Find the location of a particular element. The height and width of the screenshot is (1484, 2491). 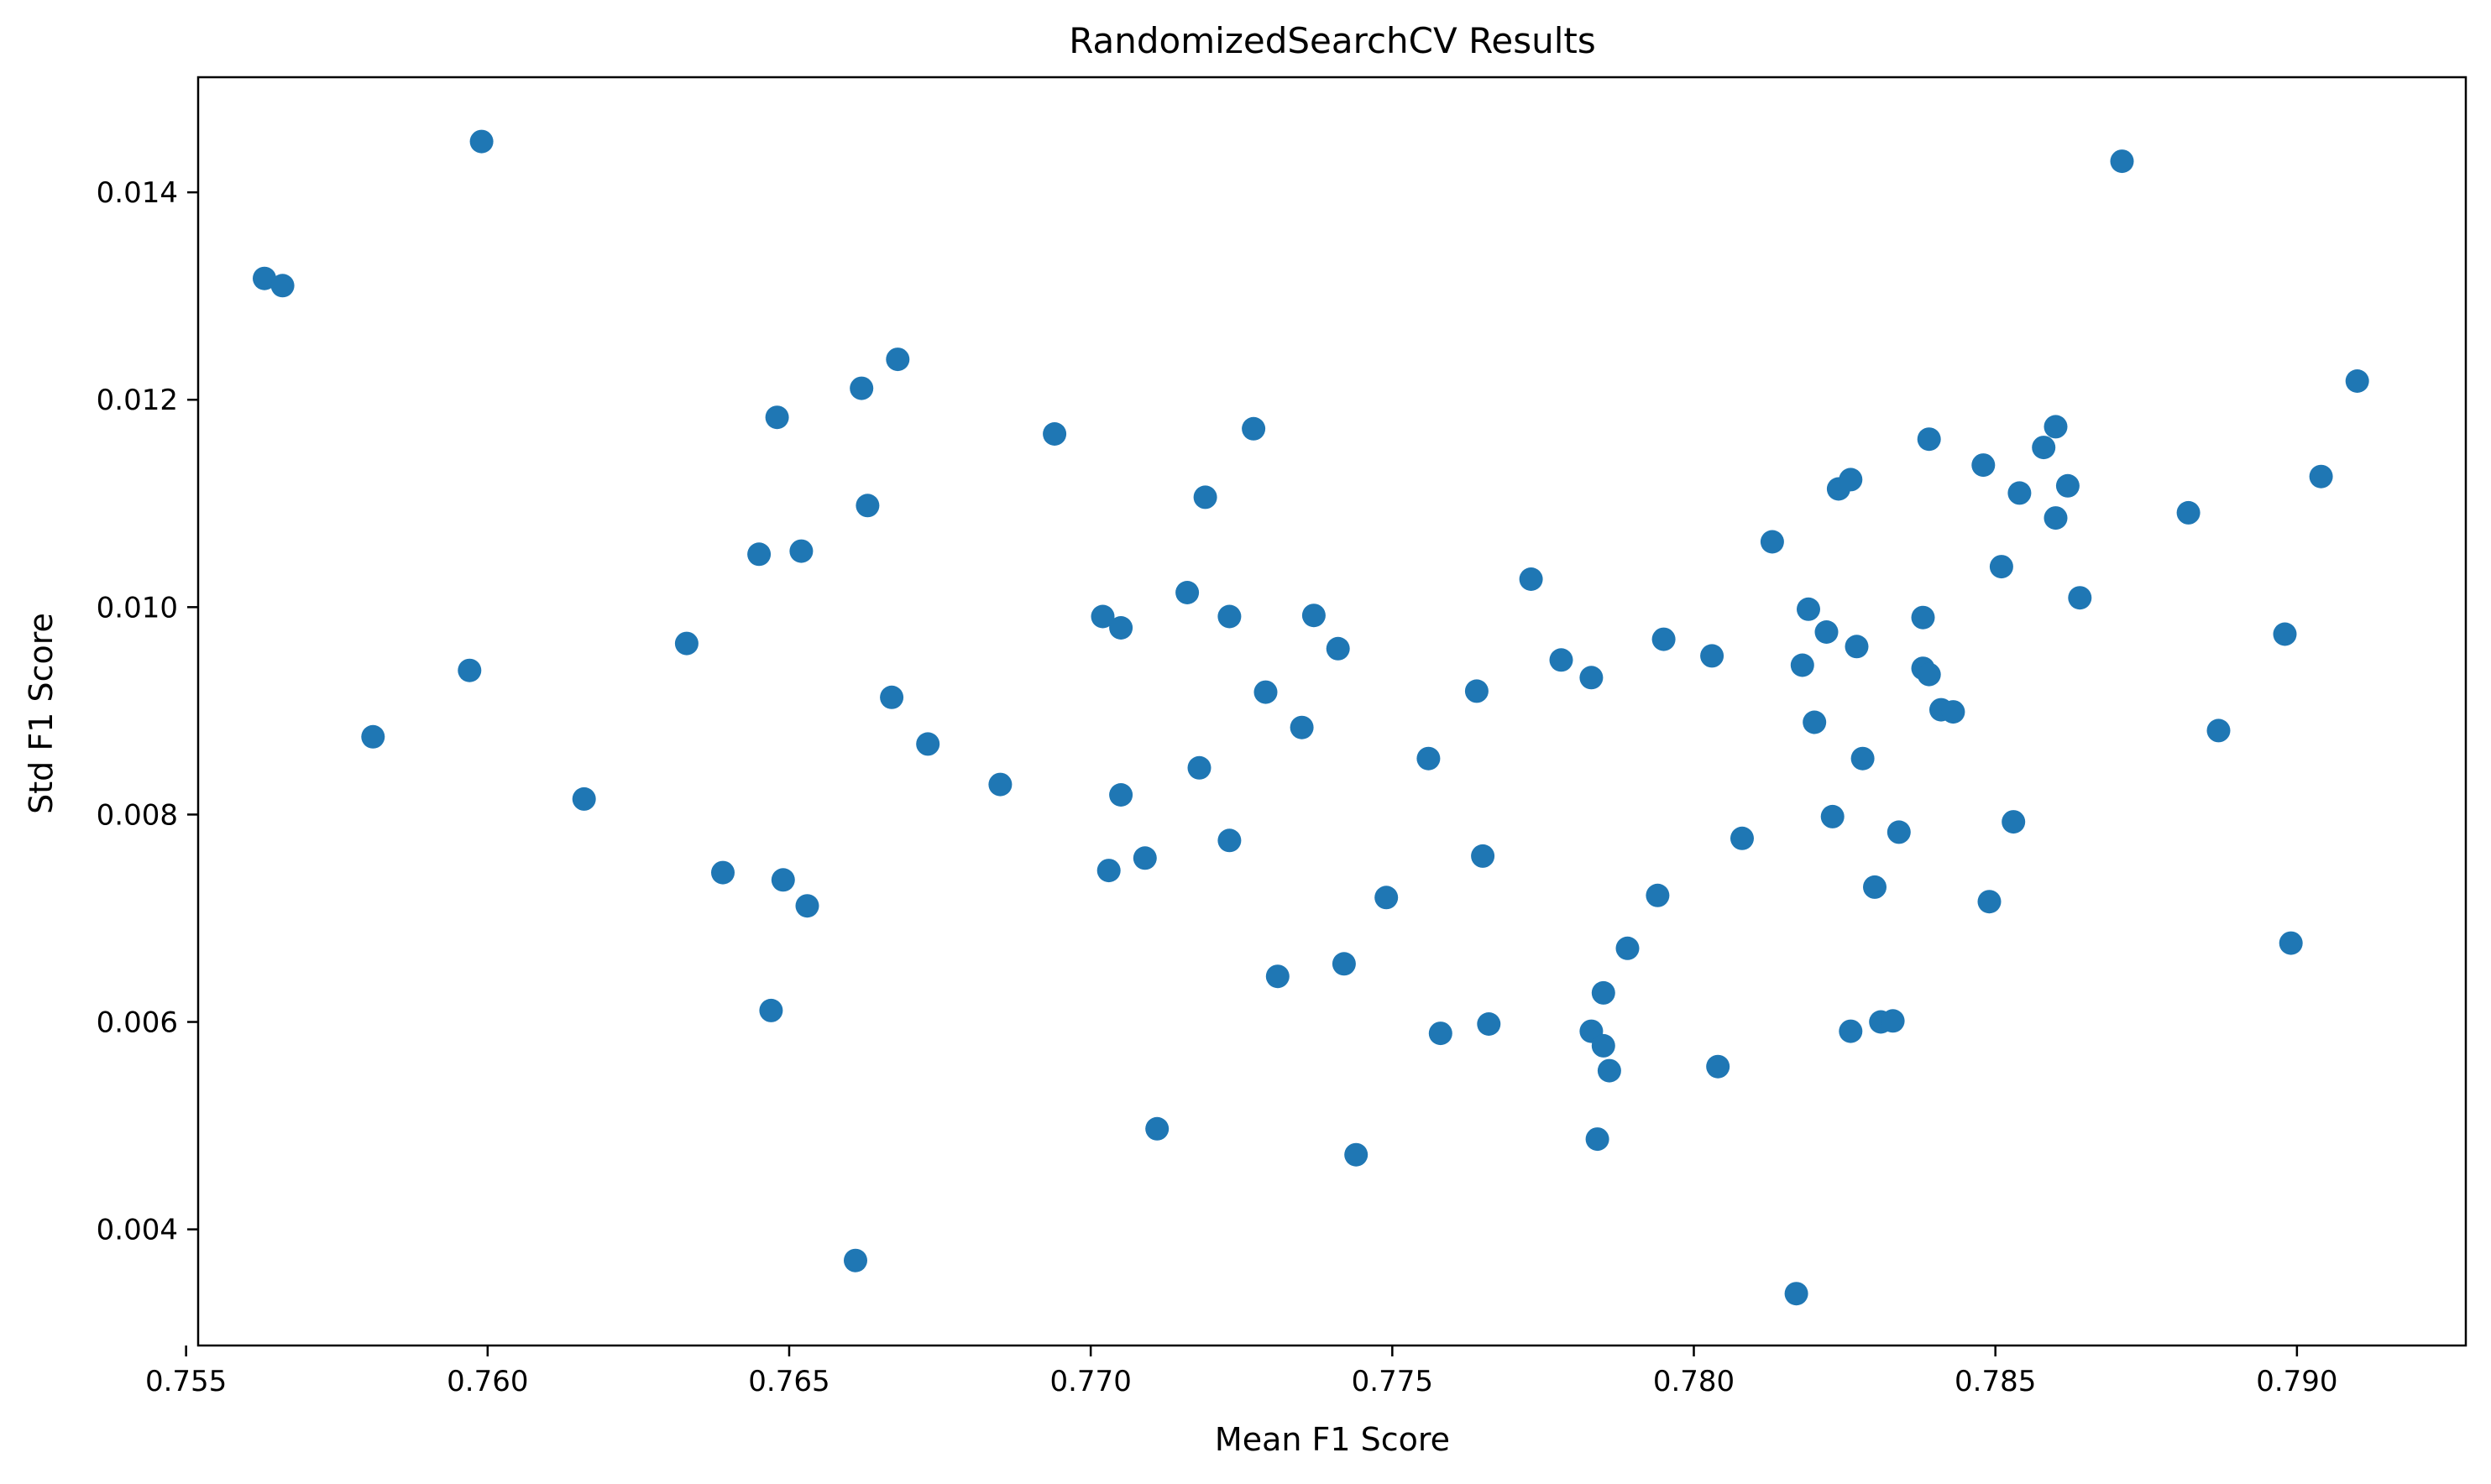

x-tick-label: 0.785 is located at coordinates (1995, 1381).